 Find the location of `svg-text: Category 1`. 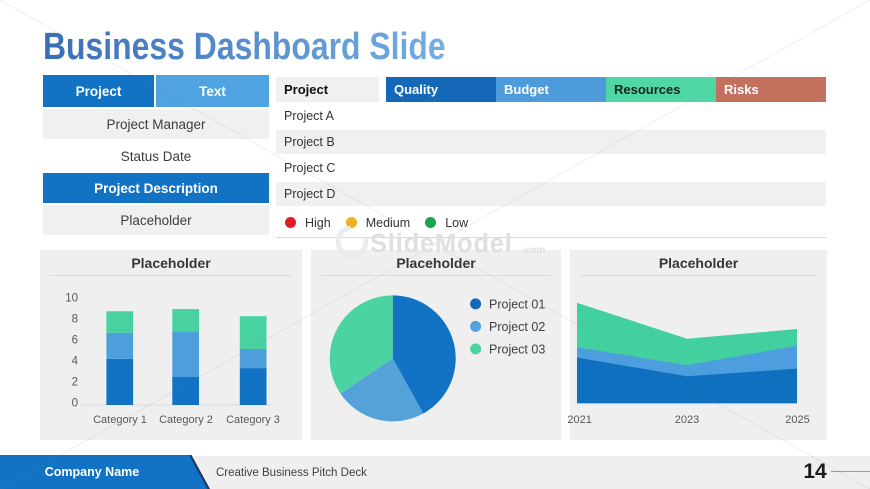

svg-text: Category 1 is located at coordinates (120, 420).